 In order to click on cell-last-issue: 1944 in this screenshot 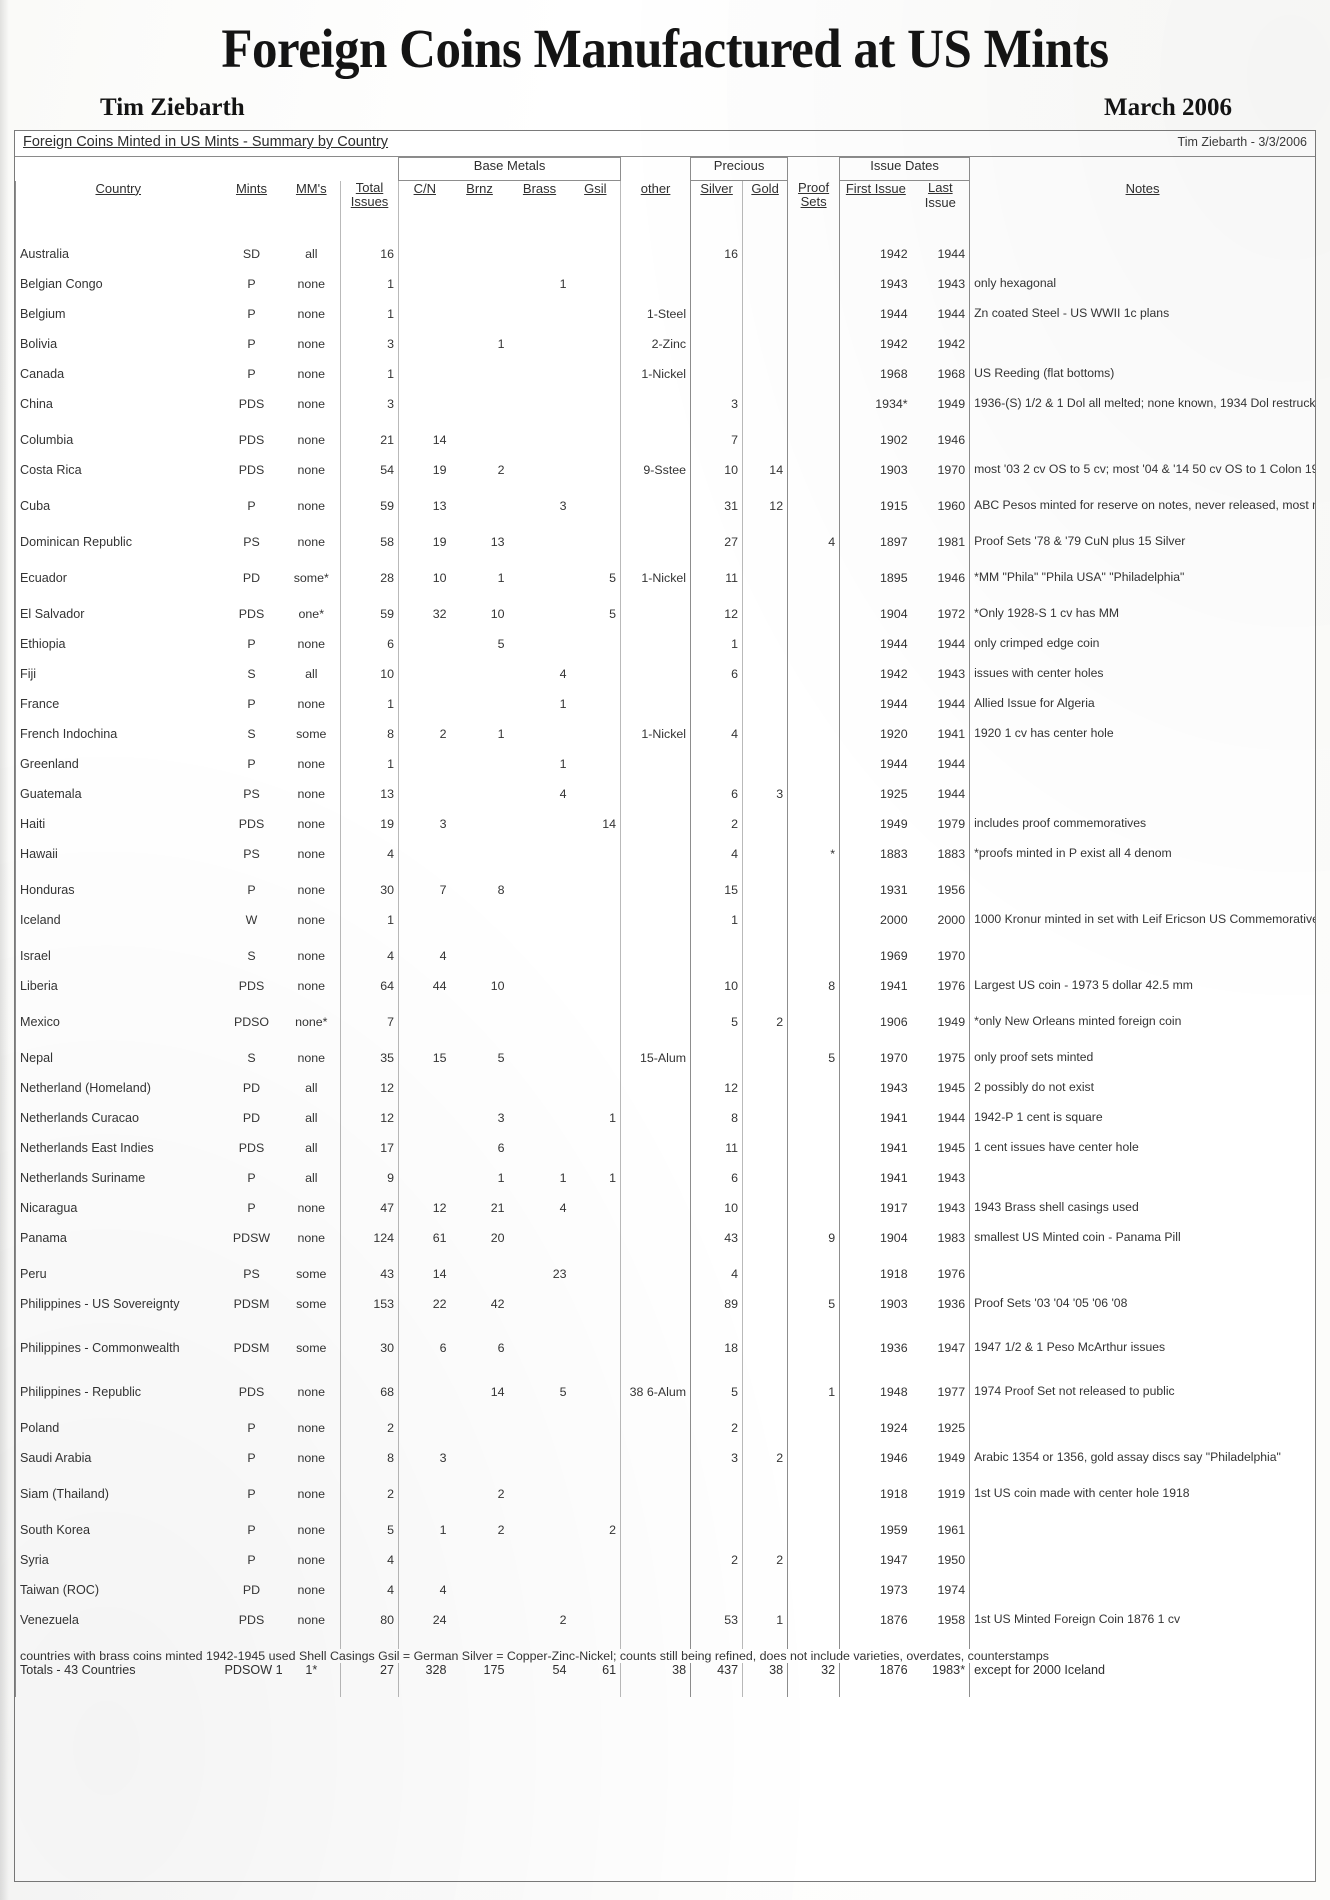, I will do `click(941, 652)`.